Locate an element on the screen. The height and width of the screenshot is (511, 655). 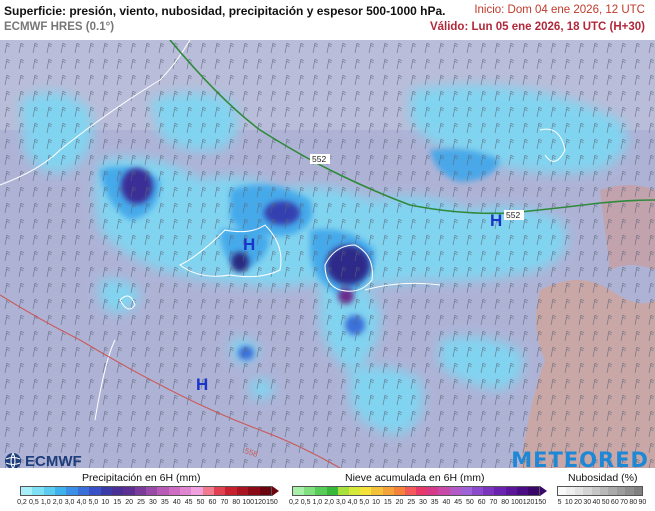
snow-legend-tick: 2,0 is located at coordinates (329, 502).